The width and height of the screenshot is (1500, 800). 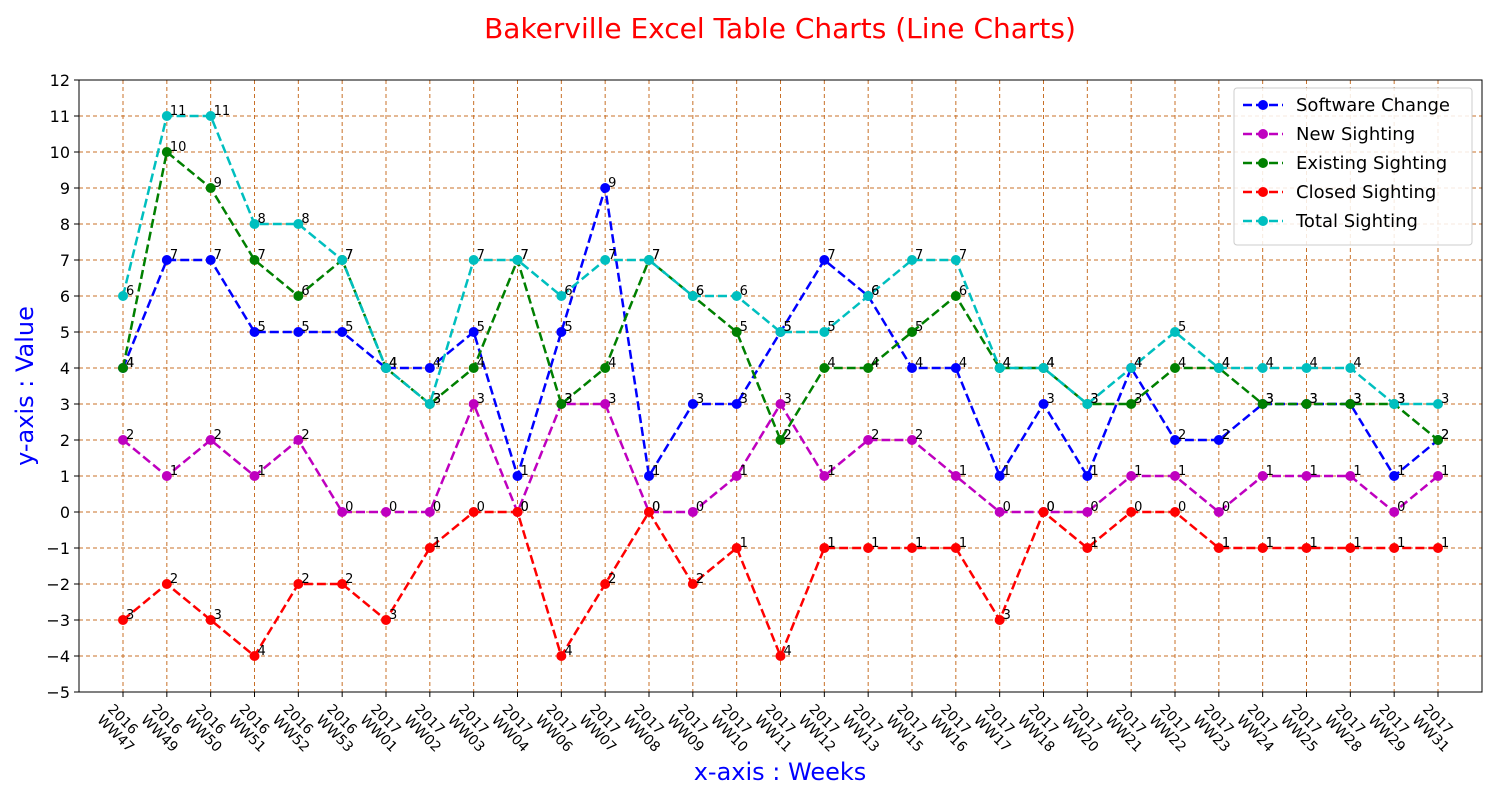 What do you see at coordinates (427, 729) in the screenshot?
I see `x-tick-label: 2017WW02` at bounding box center [427, 729].